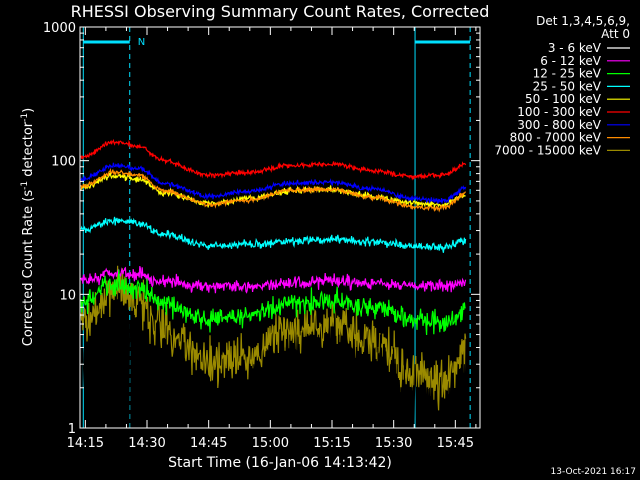 This screenshot has height=480, width=640. Describe the element at coordinates (28, 110) in the screenshot. I see `y-axis-label-end: )` at that location.